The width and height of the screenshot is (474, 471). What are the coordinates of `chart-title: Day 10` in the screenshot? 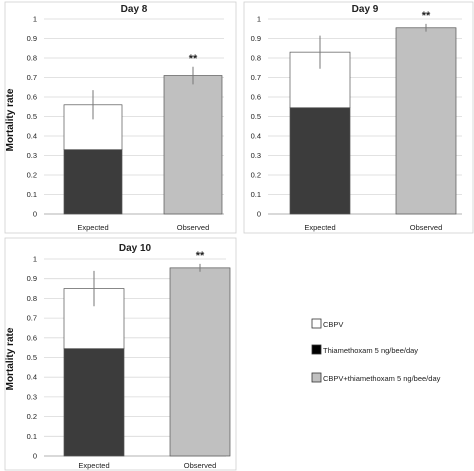 It's located at (135, 248).